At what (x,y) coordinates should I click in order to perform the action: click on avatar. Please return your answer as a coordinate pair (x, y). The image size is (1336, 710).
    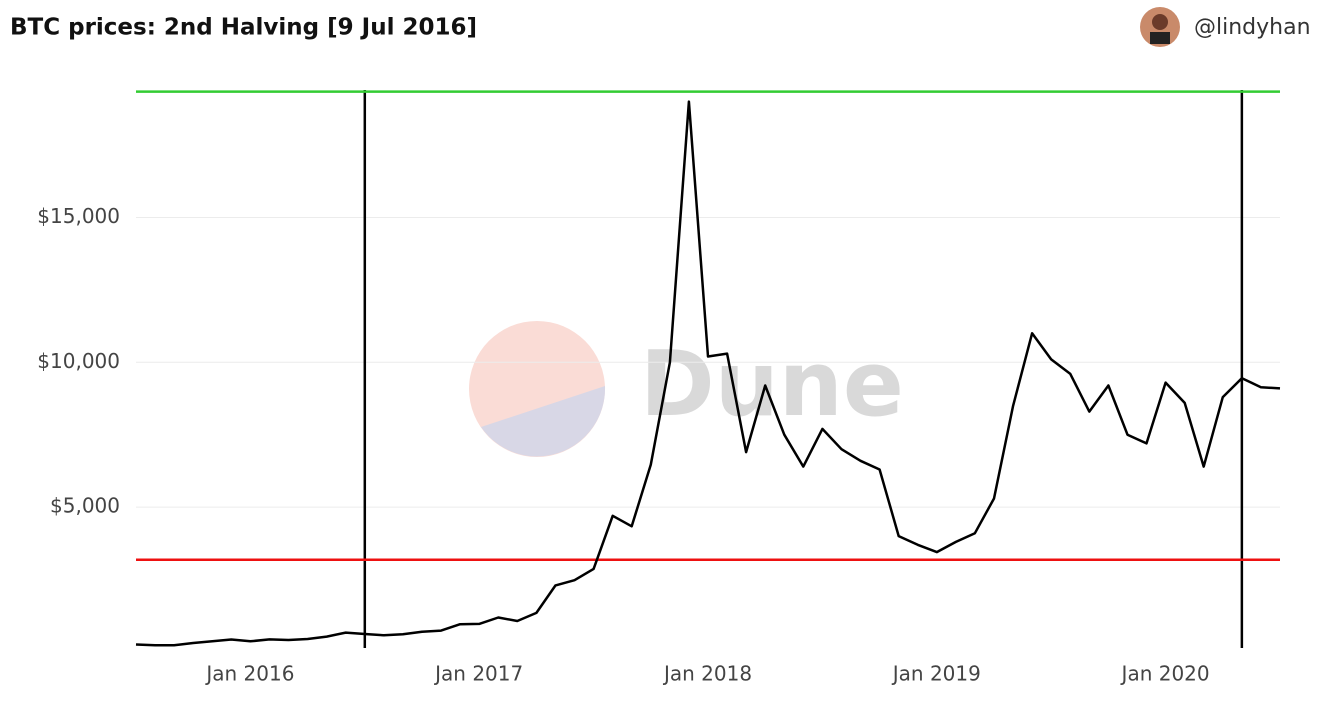
    Looking at the image, I should click on (1160, 27).